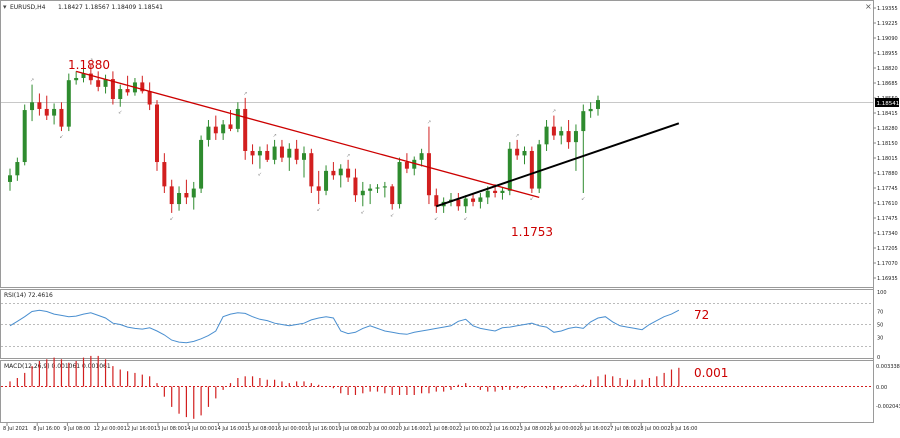 Image resolution: width=900 pixels, height=438 pixels. I want to click on price-tick-label: 1.17475, so click(887, 219).